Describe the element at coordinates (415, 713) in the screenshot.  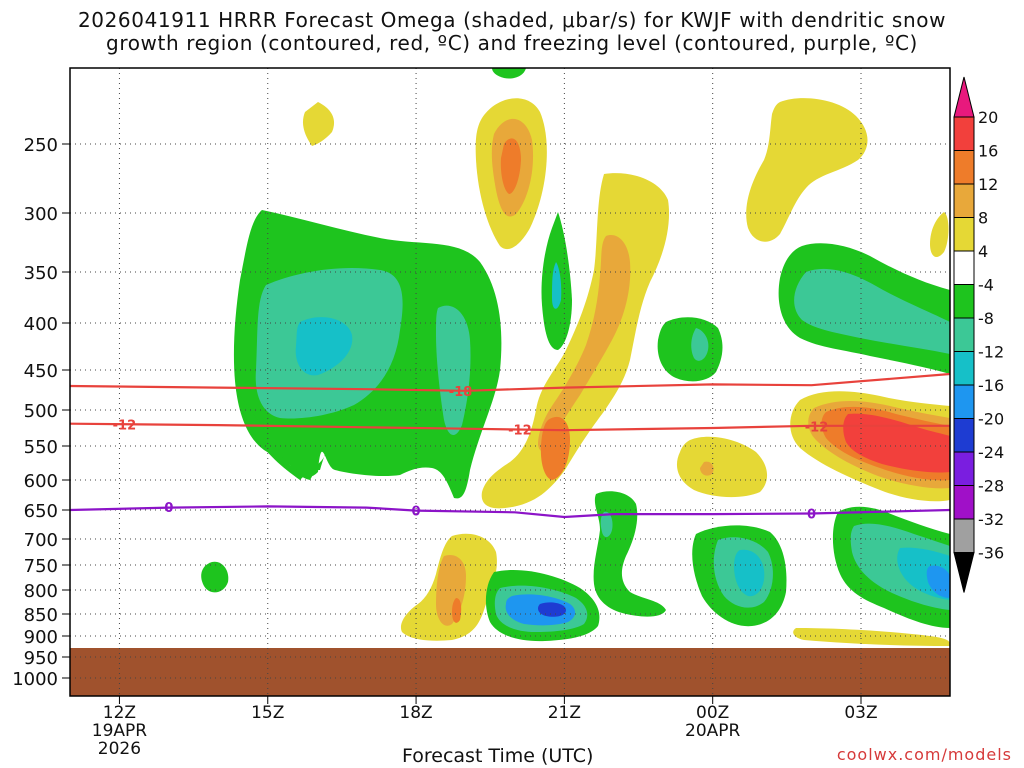
I see `x-tick-label: 18Z` at that location.